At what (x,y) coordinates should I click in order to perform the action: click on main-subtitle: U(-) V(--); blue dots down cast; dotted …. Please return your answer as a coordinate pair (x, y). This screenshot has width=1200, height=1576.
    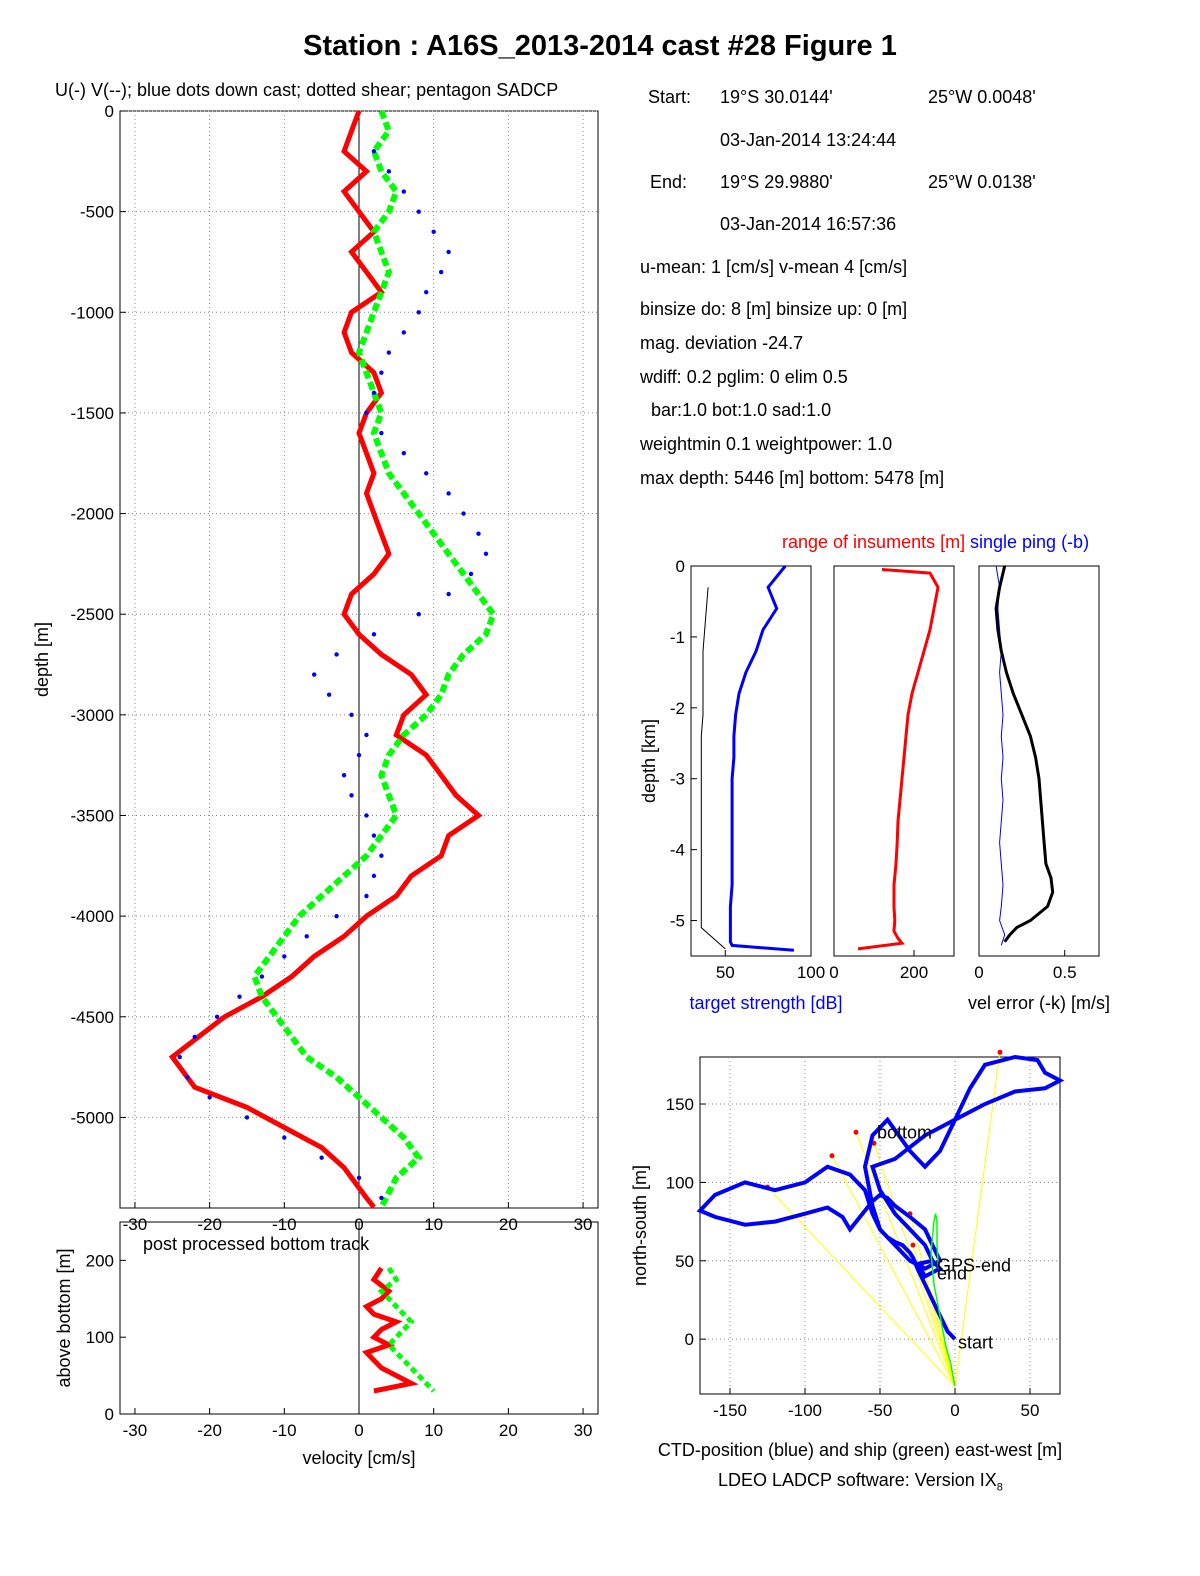
    Looking at the image, I should click on (307, 90).